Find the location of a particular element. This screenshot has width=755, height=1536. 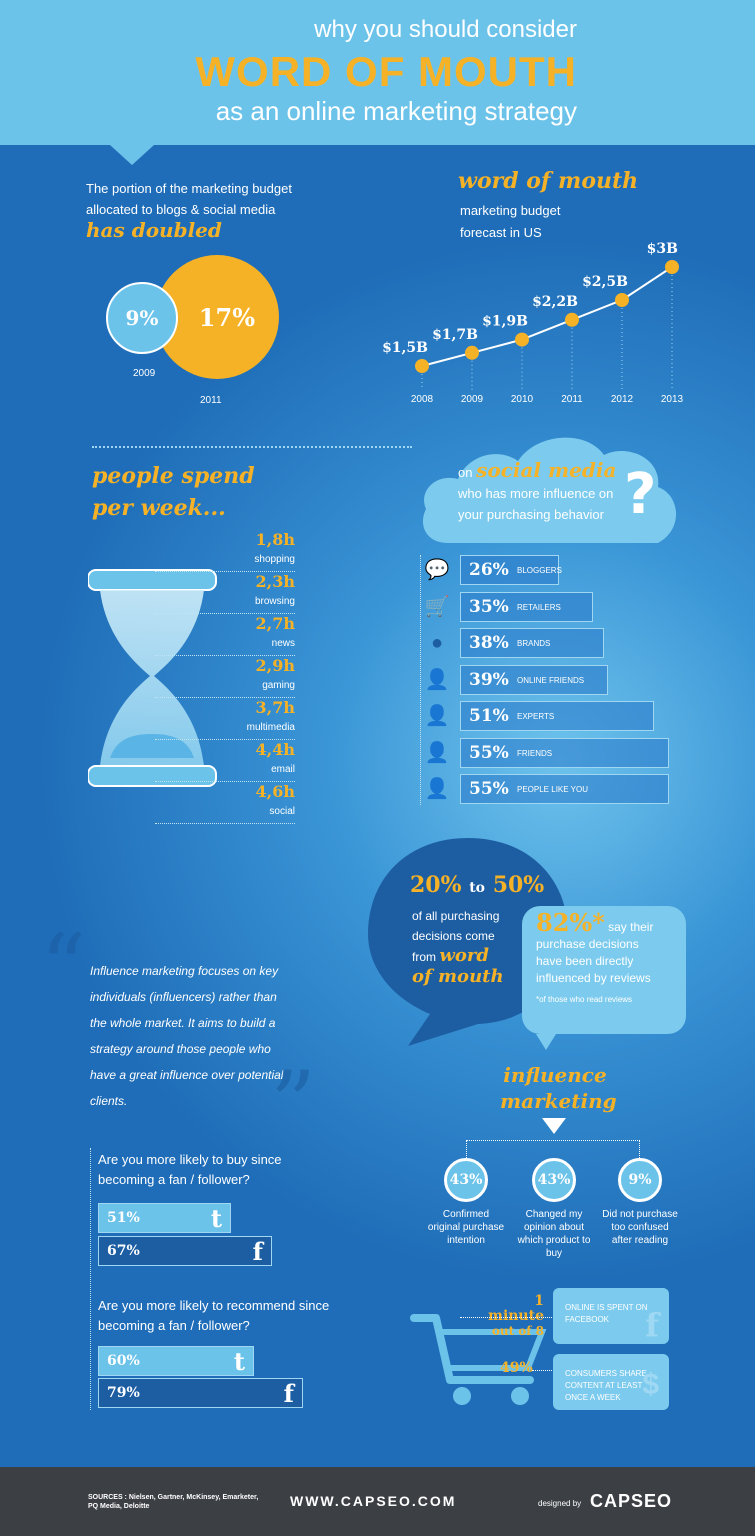

social-q1: who has more influence on is located at coordinates (536, 493).